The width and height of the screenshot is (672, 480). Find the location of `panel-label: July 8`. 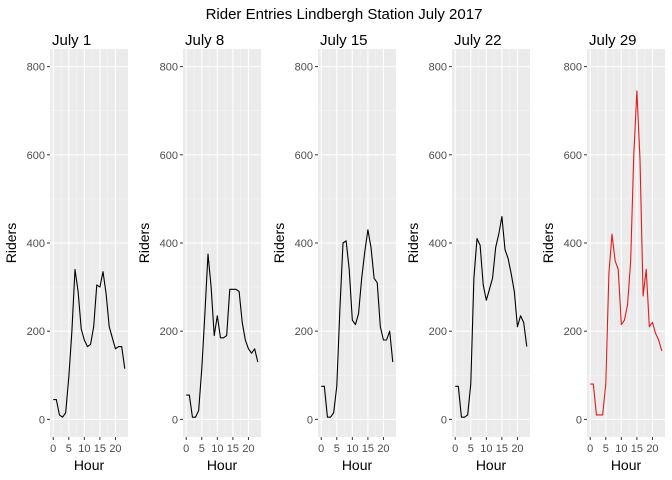

panel-label: July 8 is located at coordinates (204, 40).